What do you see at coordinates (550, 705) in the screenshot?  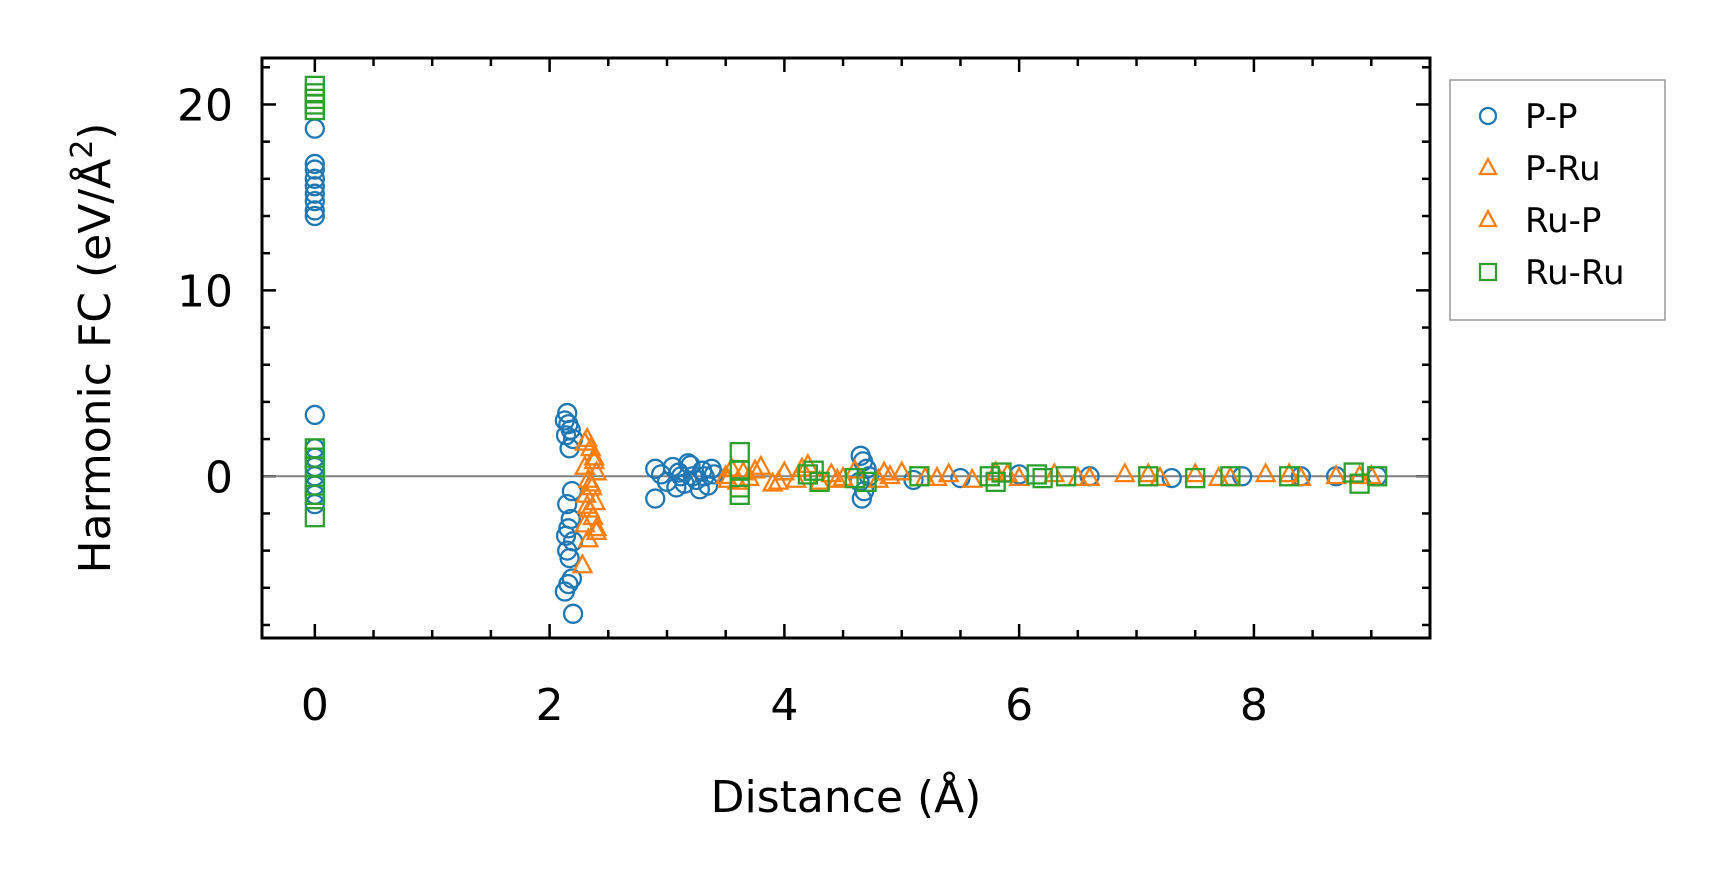 I see `x-tick-label: 2` at bounding box center [550, 705].